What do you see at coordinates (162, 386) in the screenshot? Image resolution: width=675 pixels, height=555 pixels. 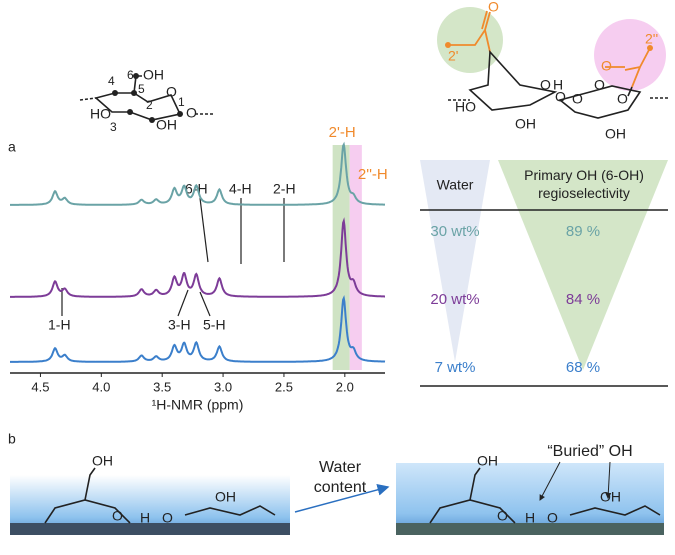 I see `x-tick-label: 3.5` at bounding box center [162, 386].